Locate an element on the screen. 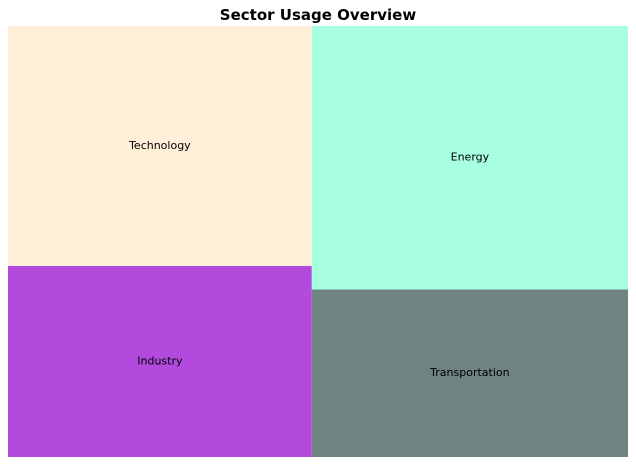  tile-label-technology: Technology is located at coordinates (159, 145).